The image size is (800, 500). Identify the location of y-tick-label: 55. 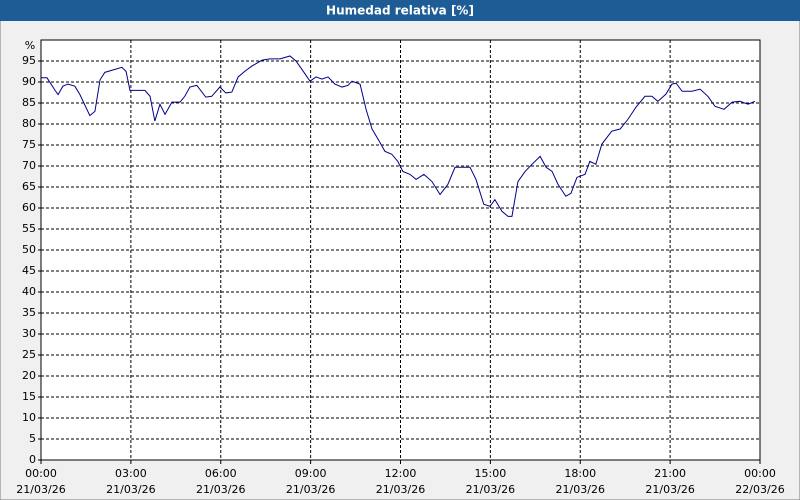
(29, 228).